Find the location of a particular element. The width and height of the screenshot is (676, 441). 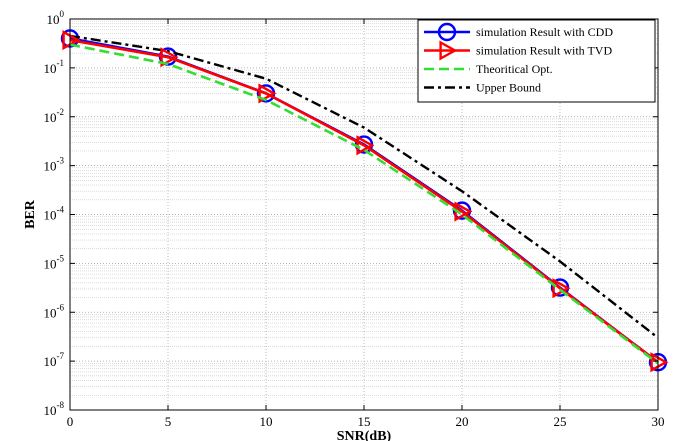

y-tick-label: 10⁻¹ is located at coordinates (54, 67).